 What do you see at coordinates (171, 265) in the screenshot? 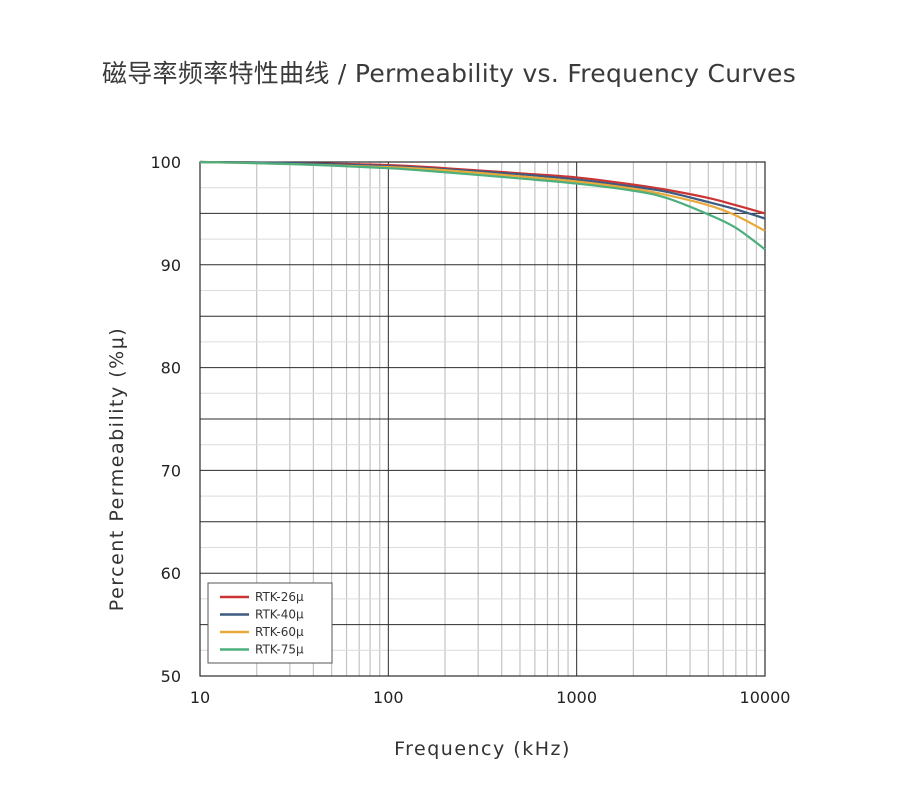
I see `y-tick-label: 90` at bounding box center [171, 265].